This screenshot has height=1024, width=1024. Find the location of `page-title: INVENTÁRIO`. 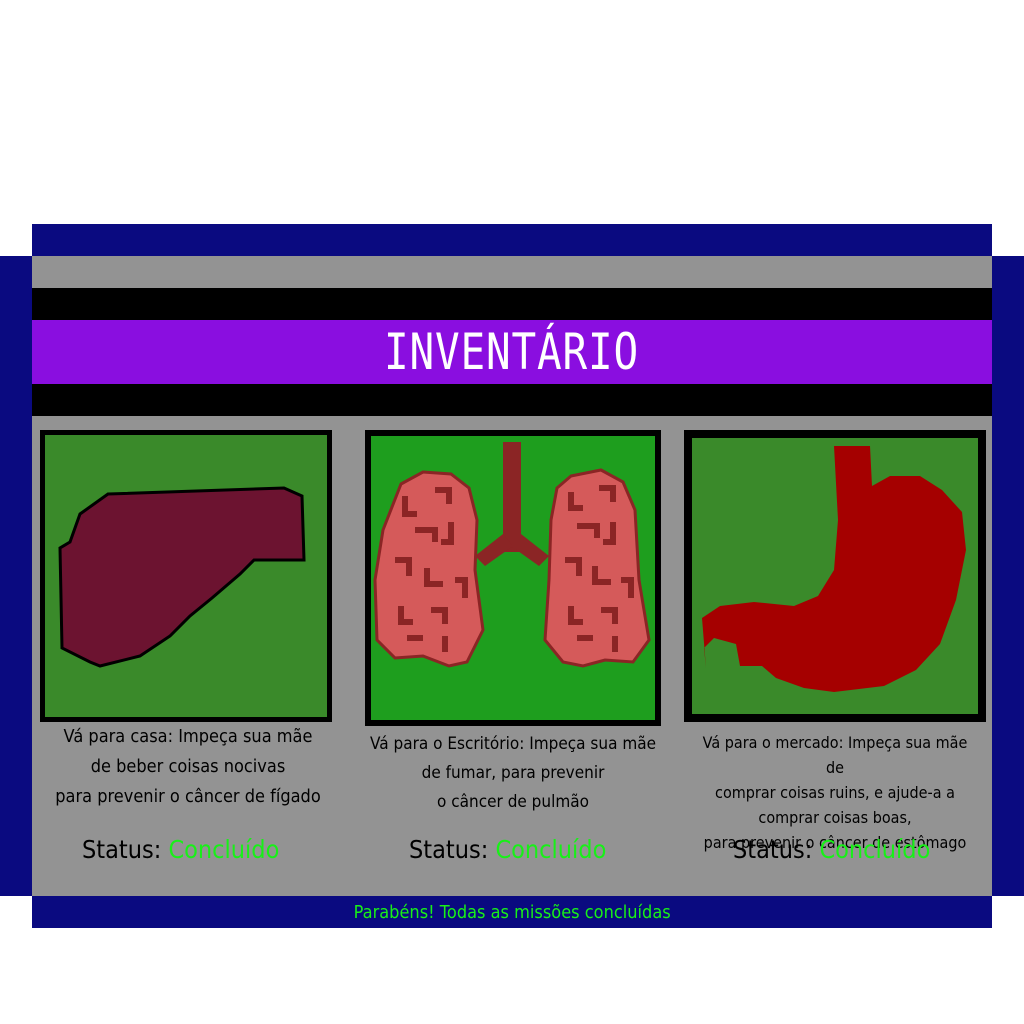

page-title: INVENTÁRIO is located at coordinates (512, 352).